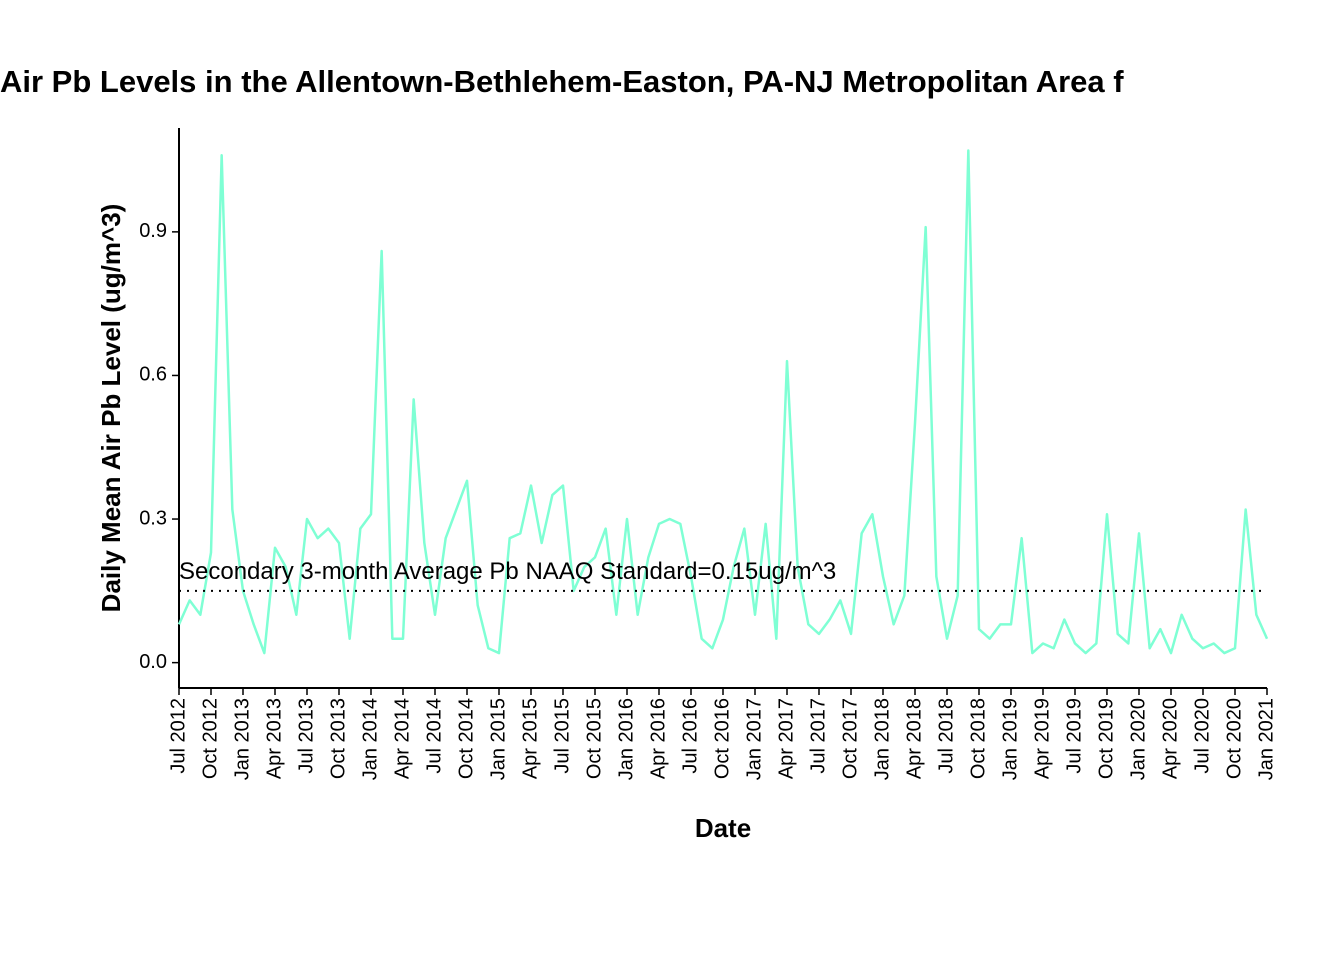 This screenshot has width=1344, height=960. Describe the element at coordinates (242, 739) in the screenshot. I see `x-tick-label: Jan 2013` at that location.